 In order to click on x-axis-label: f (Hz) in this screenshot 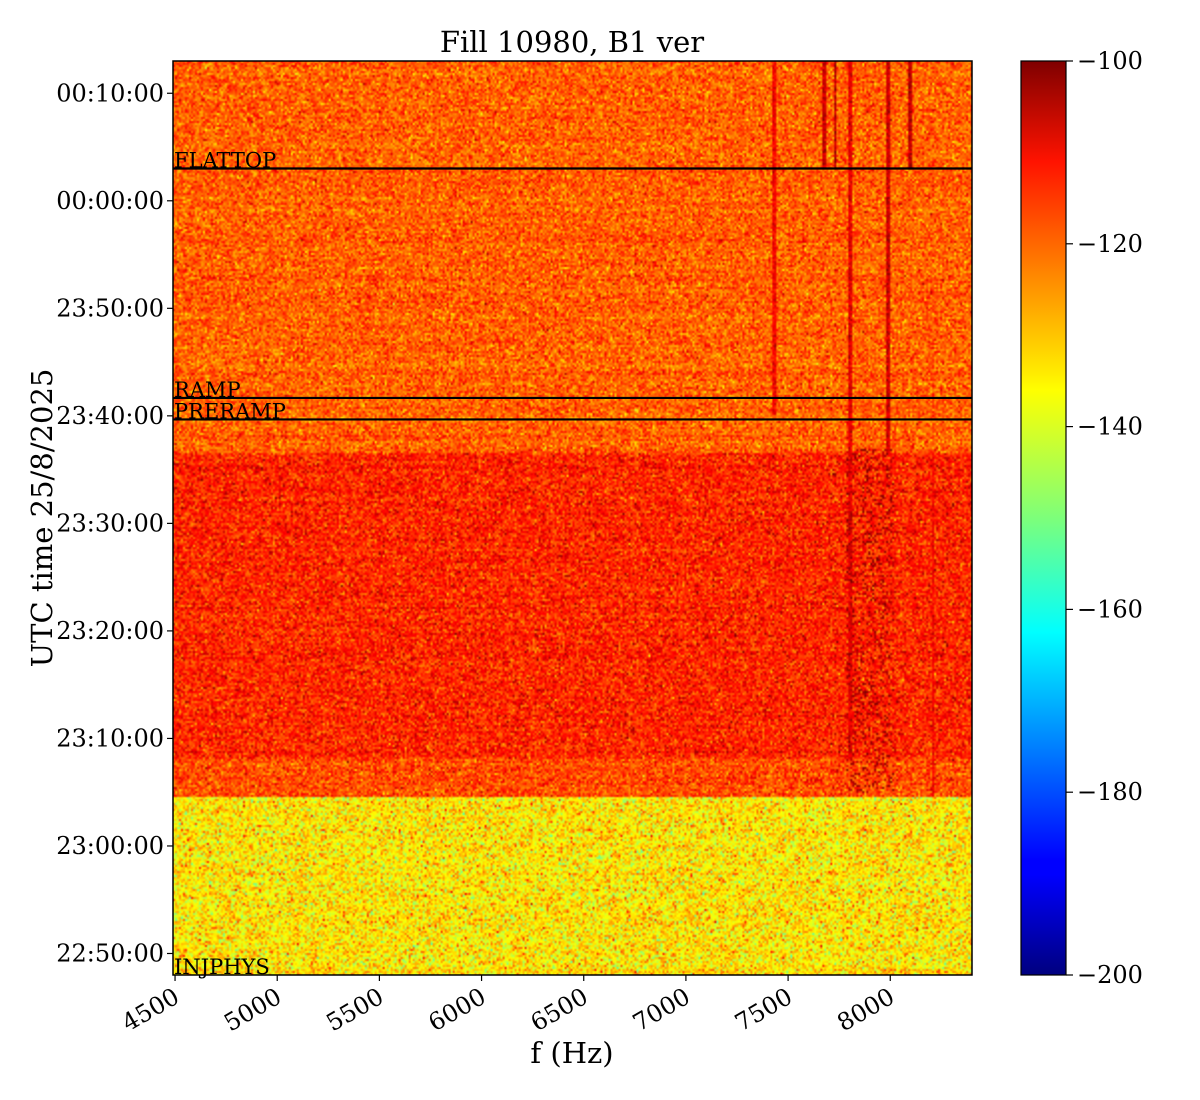, I will do `click(571, 1053)`.